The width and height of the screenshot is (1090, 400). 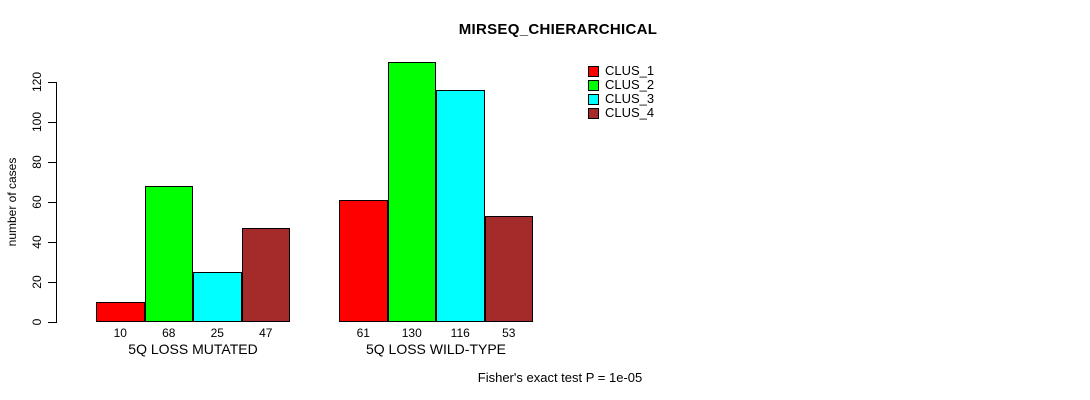 What do you see at coordinates (37, 322) in the screenshot?
I see `y-axis-tick-label: 0` at bounding box center [37, 322].